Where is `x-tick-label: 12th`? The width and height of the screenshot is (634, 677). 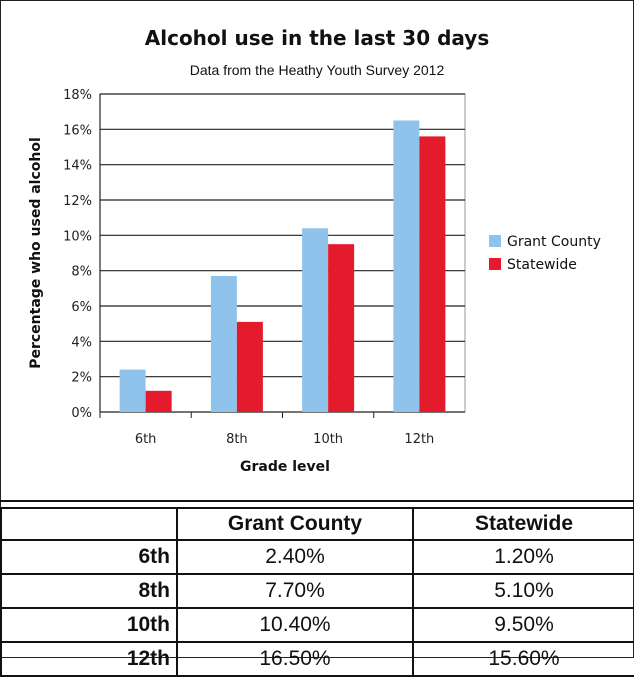 x-tick-label: 12th is located at coordinates (419, 439).